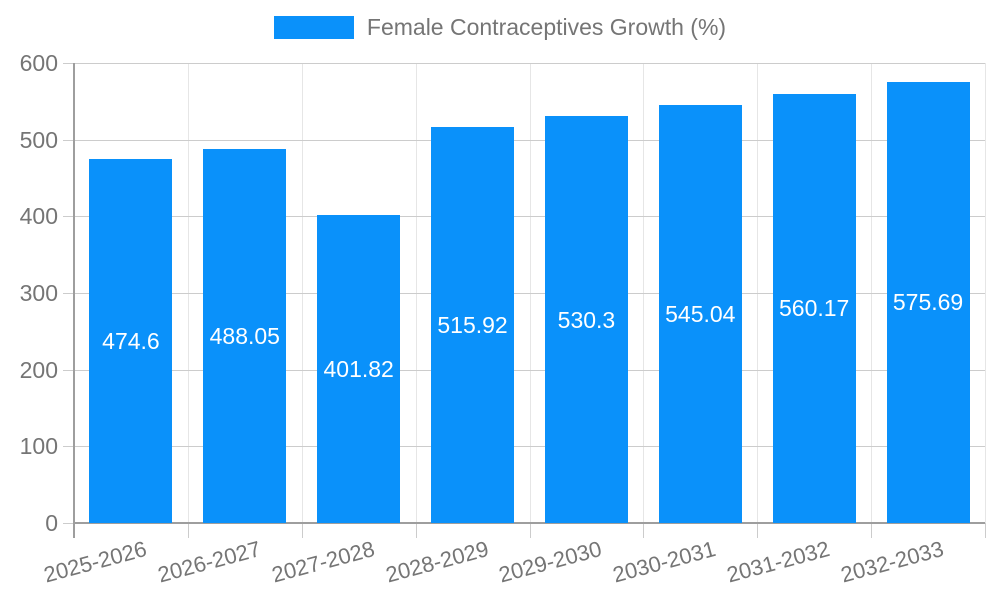 The width and height of the screenshot is (1000, 600). Describe the element at coordinates (38, 369) in the screenshot. I see `y-axis-tick-label: 200` at that location.